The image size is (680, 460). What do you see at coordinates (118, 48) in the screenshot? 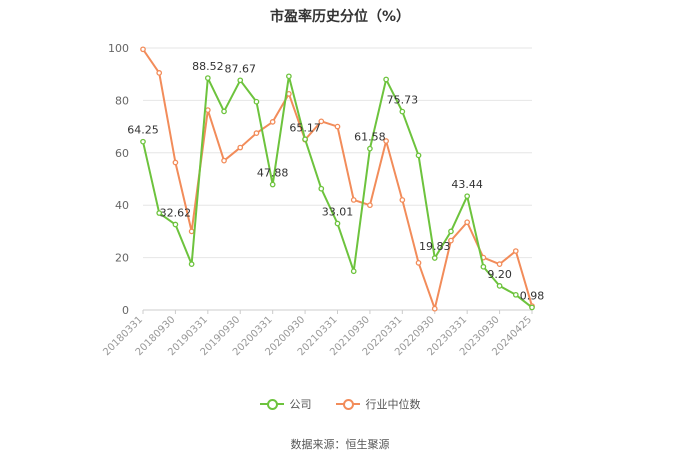
I see `y-tick-label: 100` at bounding box center [118, 48].